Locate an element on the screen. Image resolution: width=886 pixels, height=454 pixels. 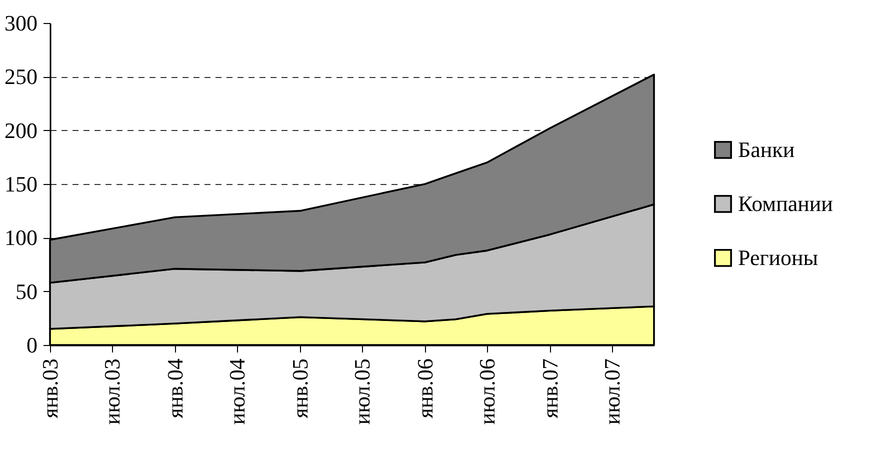
legend-label: Банки is located at coordinates (766, 149).